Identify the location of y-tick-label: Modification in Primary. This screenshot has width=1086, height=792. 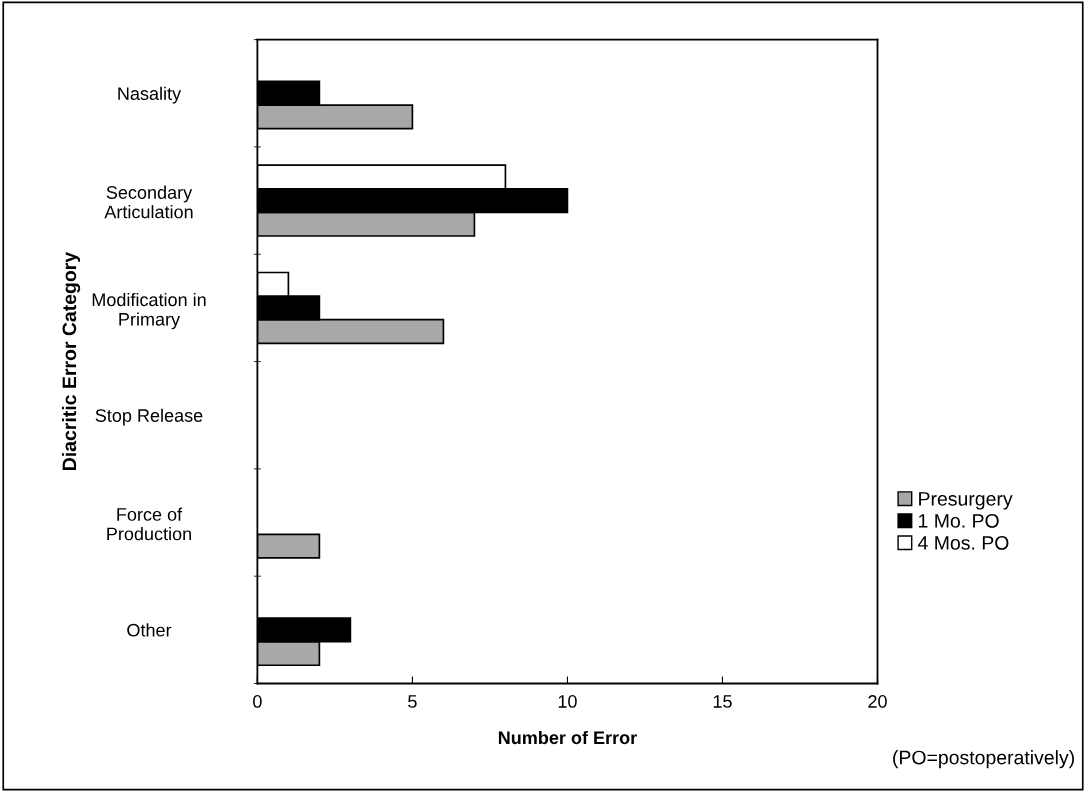
(149, 311).